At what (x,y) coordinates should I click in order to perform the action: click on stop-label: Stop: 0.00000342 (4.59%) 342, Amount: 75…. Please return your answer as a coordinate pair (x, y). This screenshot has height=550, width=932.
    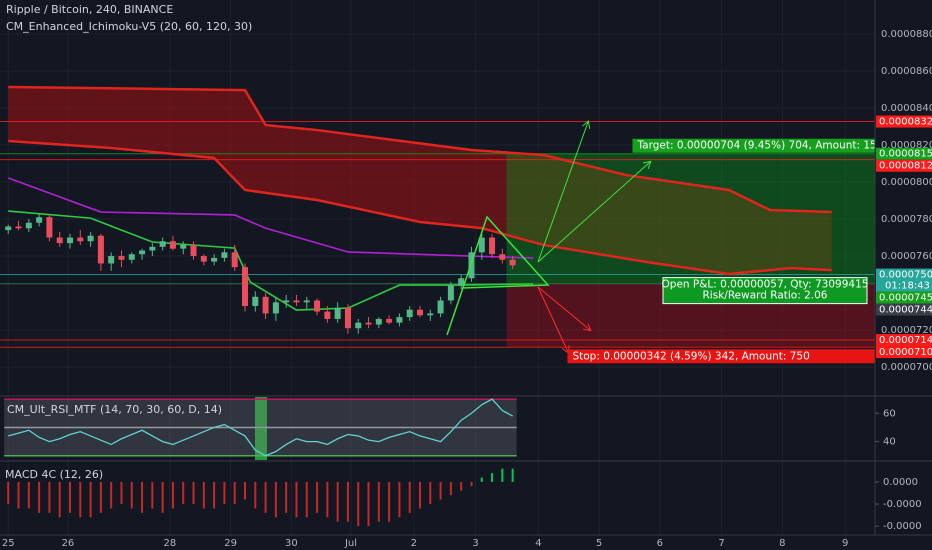
    Looking at the image, I should click on (690, 356).